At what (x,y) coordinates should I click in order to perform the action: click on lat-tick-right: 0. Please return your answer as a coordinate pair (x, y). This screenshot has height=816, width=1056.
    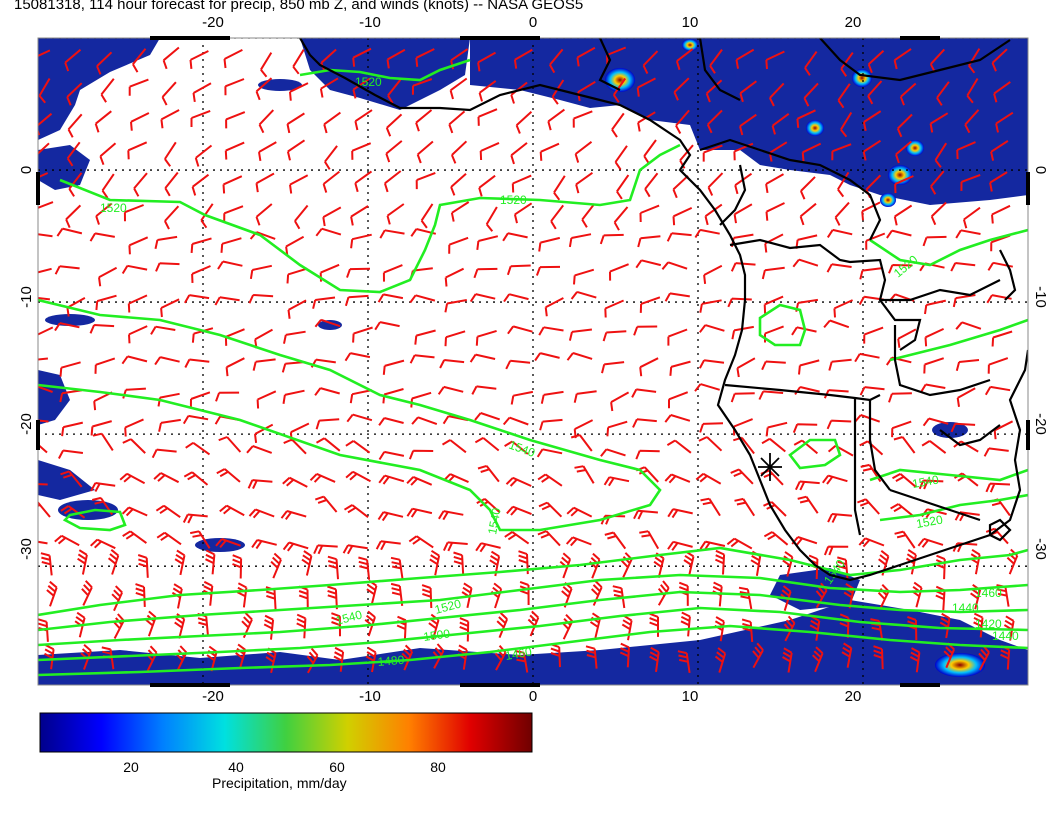
    Looking at the image, I should click on (1040, 170).